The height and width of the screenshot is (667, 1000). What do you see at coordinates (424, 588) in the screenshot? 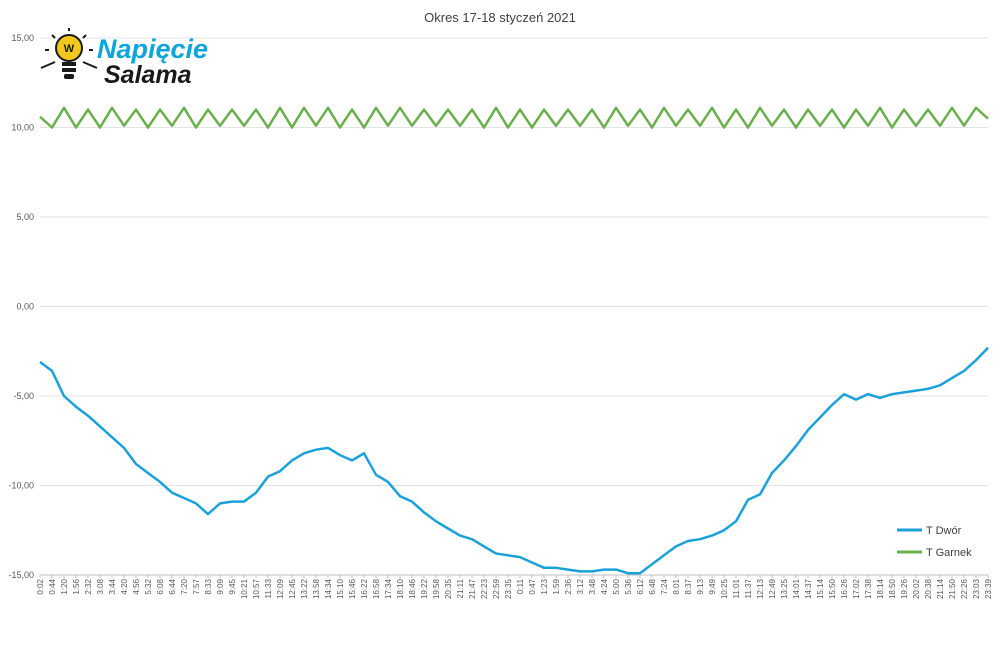
I see `x-tick-label: 19:22` at bounding box center [424, 588].